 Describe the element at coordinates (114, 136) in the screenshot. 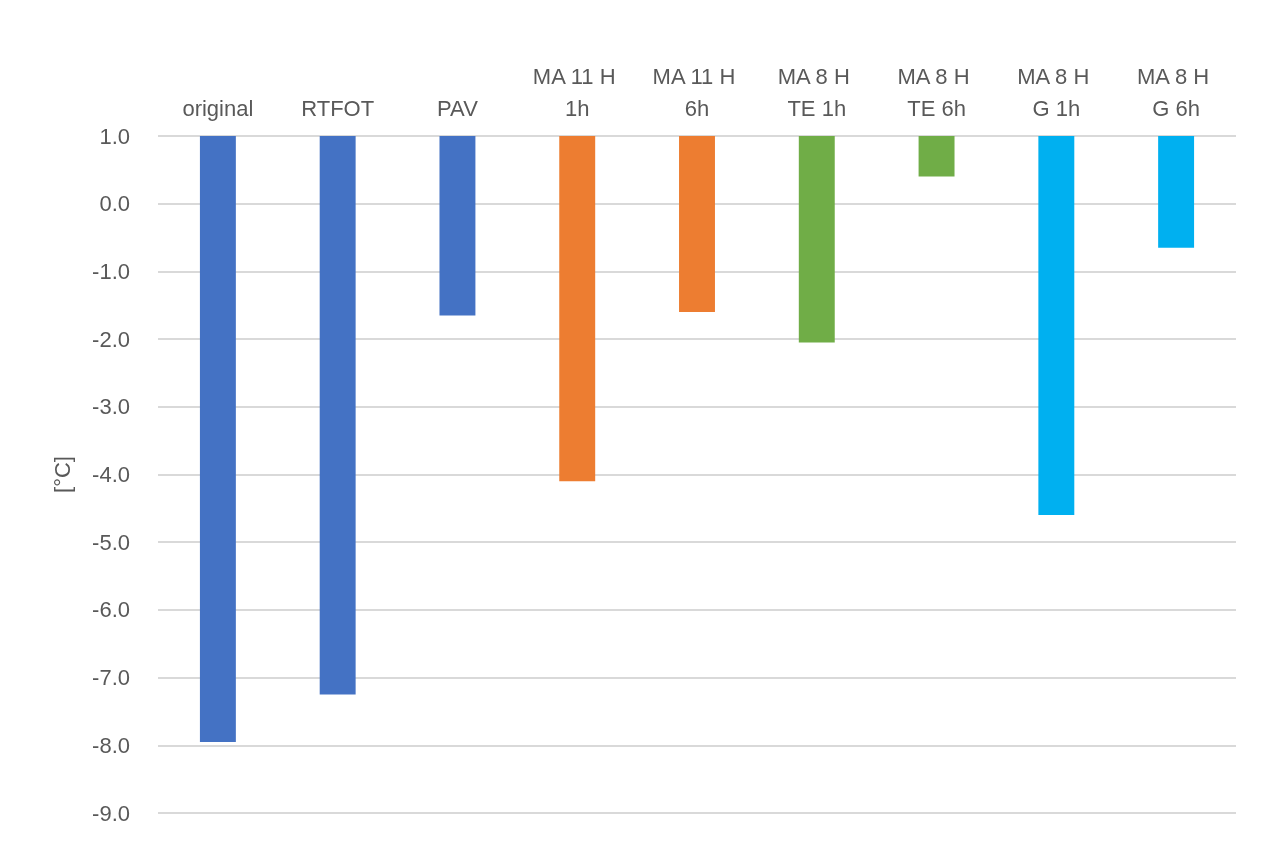

I see `y-tick-label: 1.0` at that location.